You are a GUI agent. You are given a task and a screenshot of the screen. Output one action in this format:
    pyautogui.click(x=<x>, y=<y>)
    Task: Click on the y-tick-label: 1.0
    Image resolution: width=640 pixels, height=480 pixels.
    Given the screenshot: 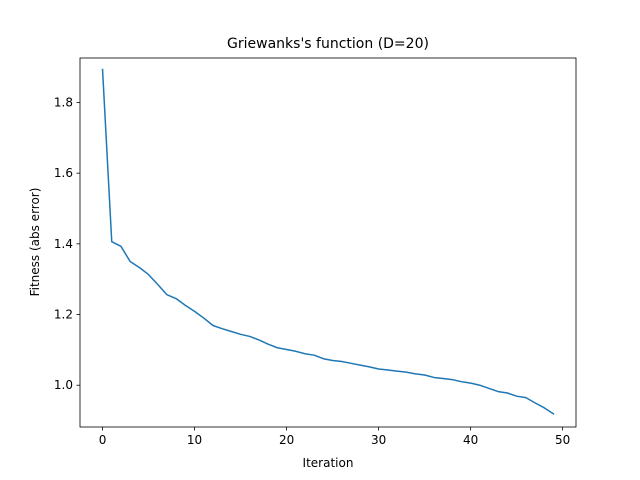 What is the action you would take?
    pyautogui.click(x=63, y=385)
    